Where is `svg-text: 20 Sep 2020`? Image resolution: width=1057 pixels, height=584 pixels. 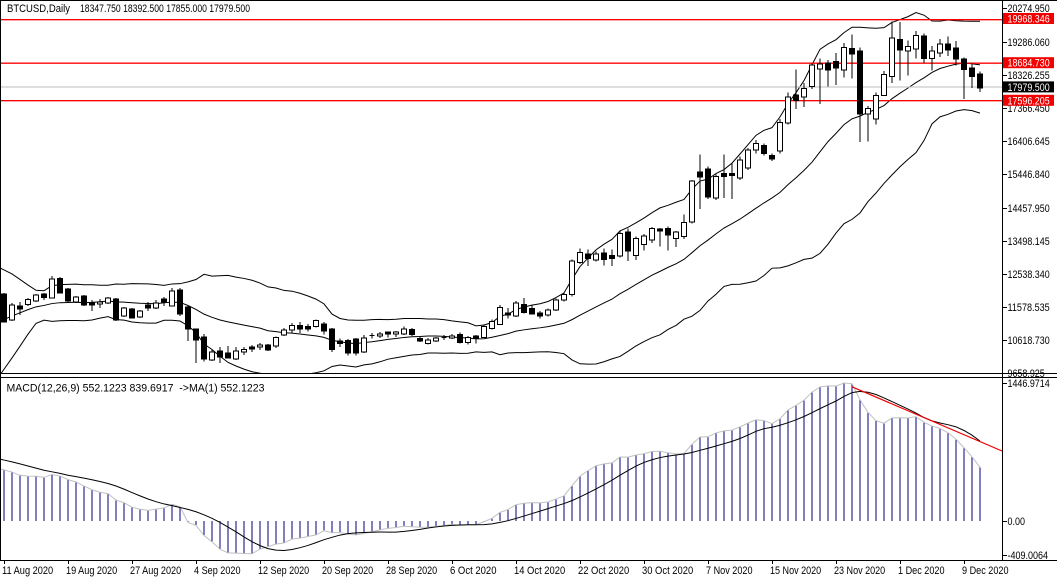 svg-text: 20 Sep 2020 is located at coordinates (347, 571).